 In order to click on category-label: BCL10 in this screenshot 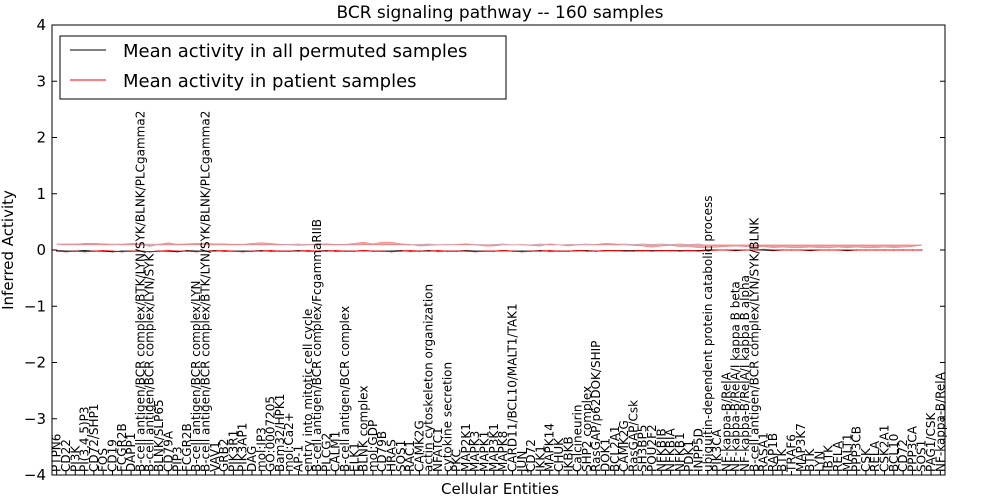, I will do `click(894, 453)`.